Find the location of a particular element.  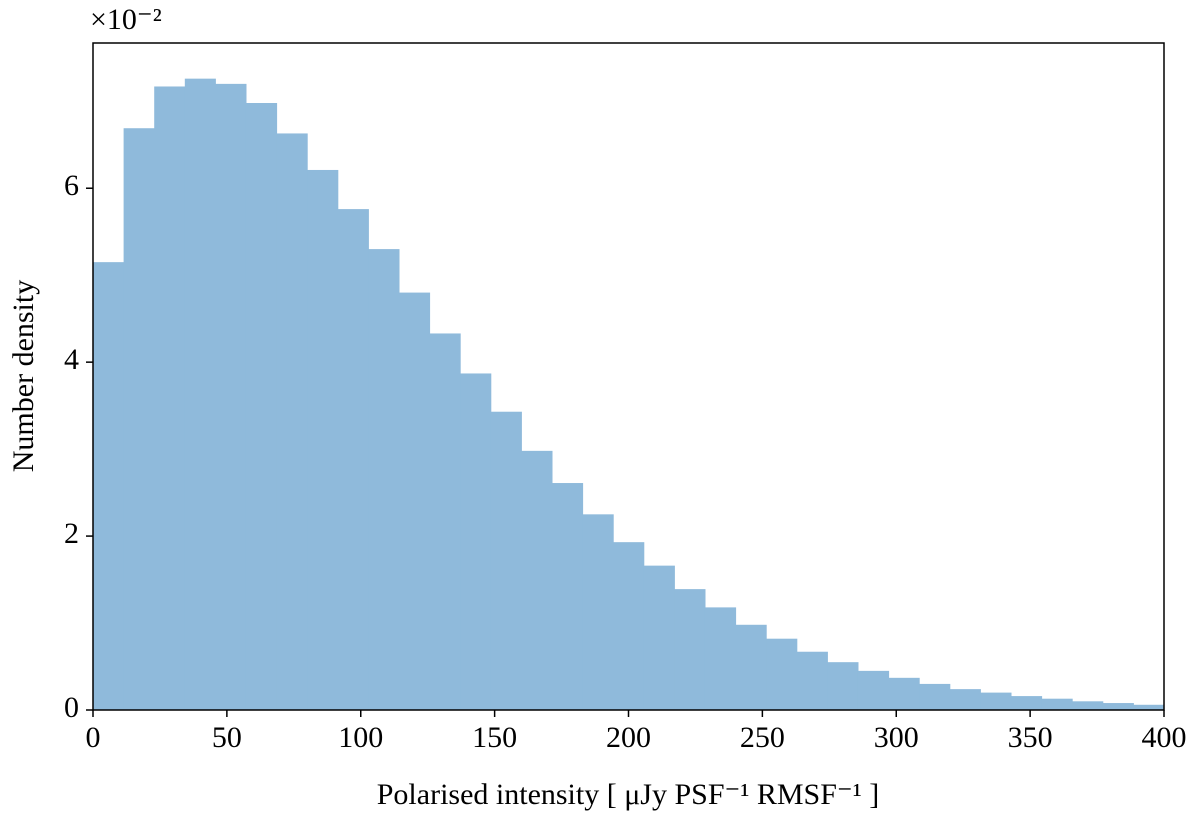

x-tick-label: 150 is located at coordinates (494, 737).